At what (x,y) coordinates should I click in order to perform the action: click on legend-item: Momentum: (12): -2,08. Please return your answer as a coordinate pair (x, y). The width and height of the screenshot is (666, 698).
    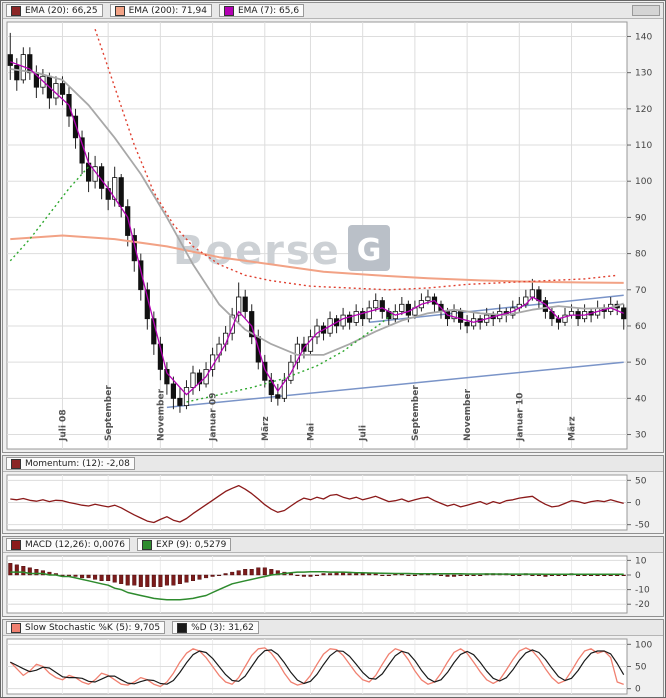
    Looking at the image, I should click on (70, 463).